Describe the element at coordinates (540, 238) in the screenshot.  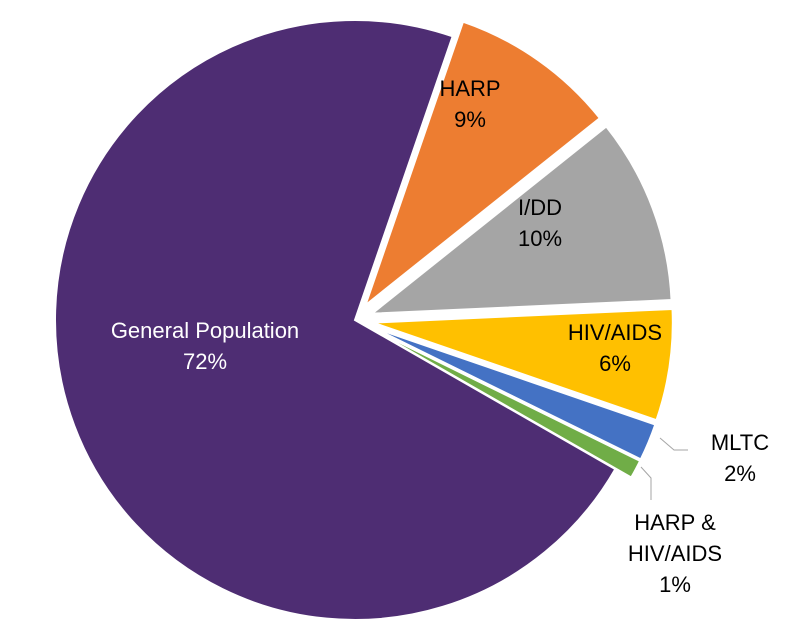
I see `percent-label: 10%` at that location.